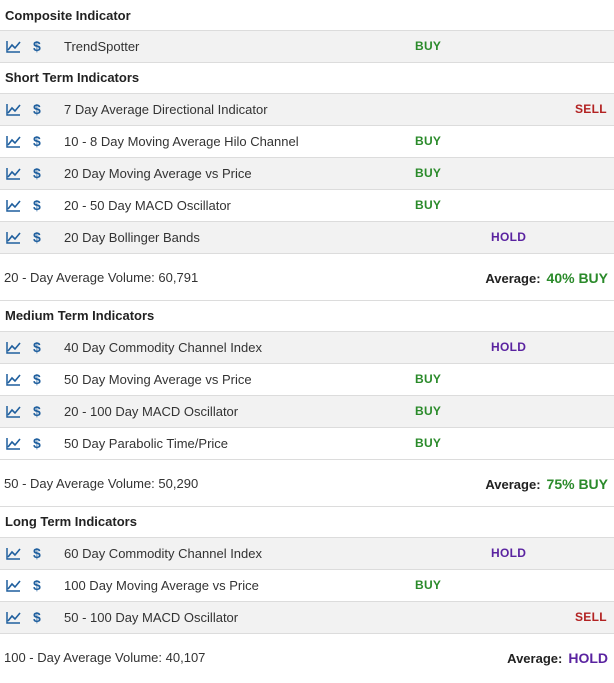 This screenshot has width=614, height=683. What do you see at coordinates (132, 237) in the screenshot?
I see `indicator-name: 20 Day Bollinger Bands` at bounding box center [132, 237].